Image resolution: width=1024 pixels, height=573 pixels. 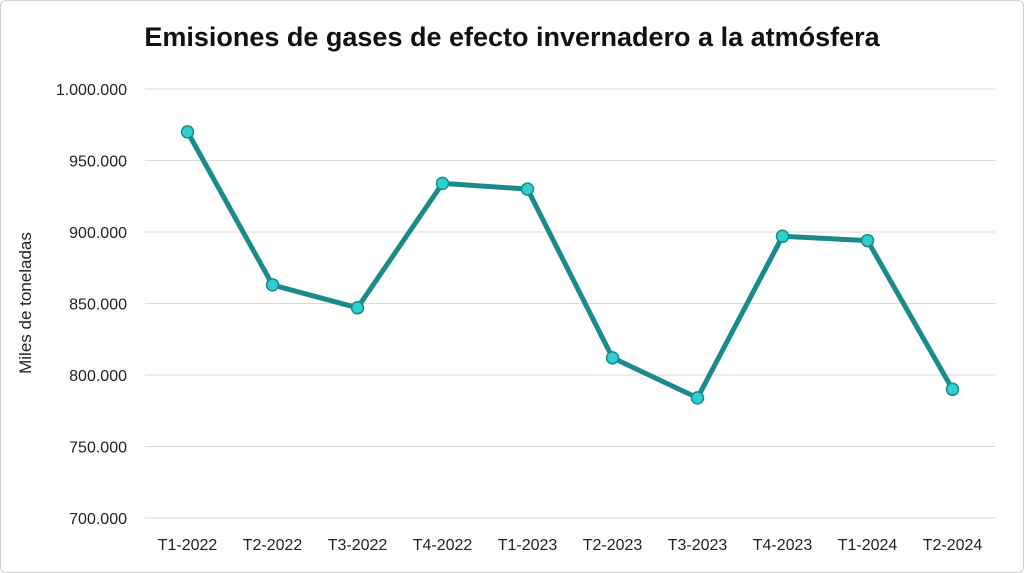 I want to click on y-tick-label: 950.000, so click(x=98, y=162).